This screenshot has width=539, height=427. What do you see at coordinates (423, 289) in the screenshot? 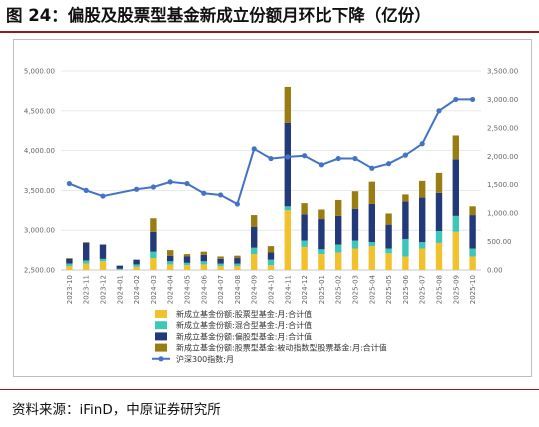
I see `x-tick-label: 2025-07` at bounding box center [423, 289].